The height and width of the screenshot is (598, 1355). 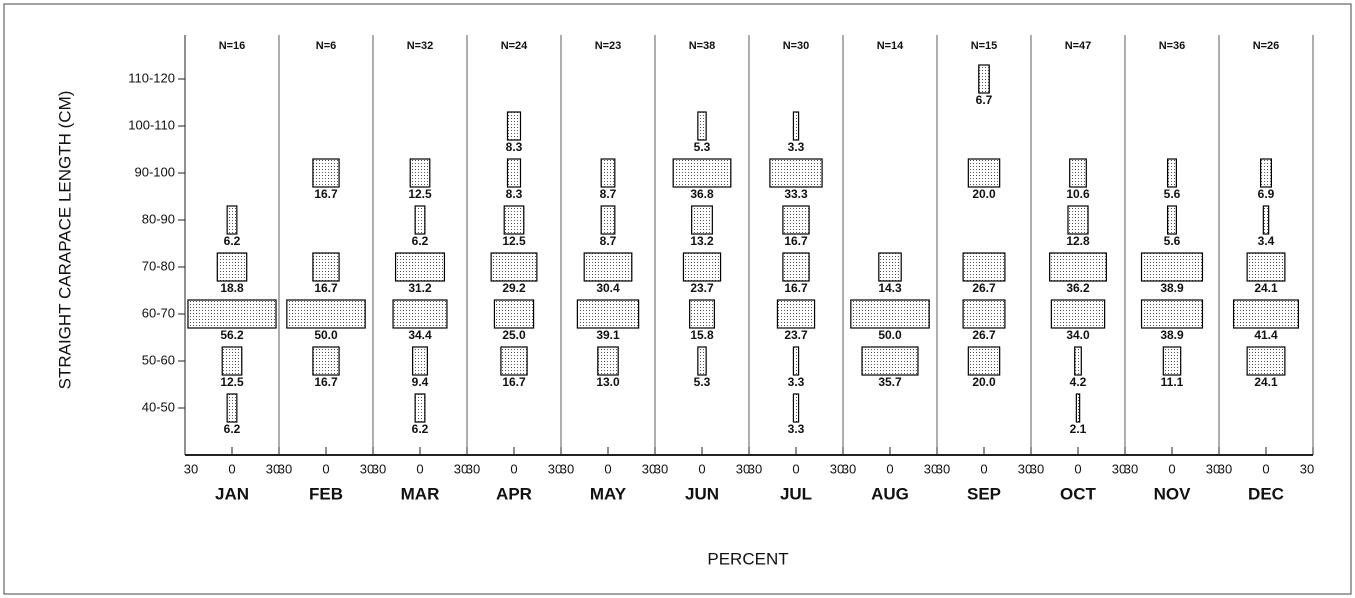 What do you see at coordinates (608, 46) in the screenshot?
I see `n-label: N=23` at bounding box center [608, 46].